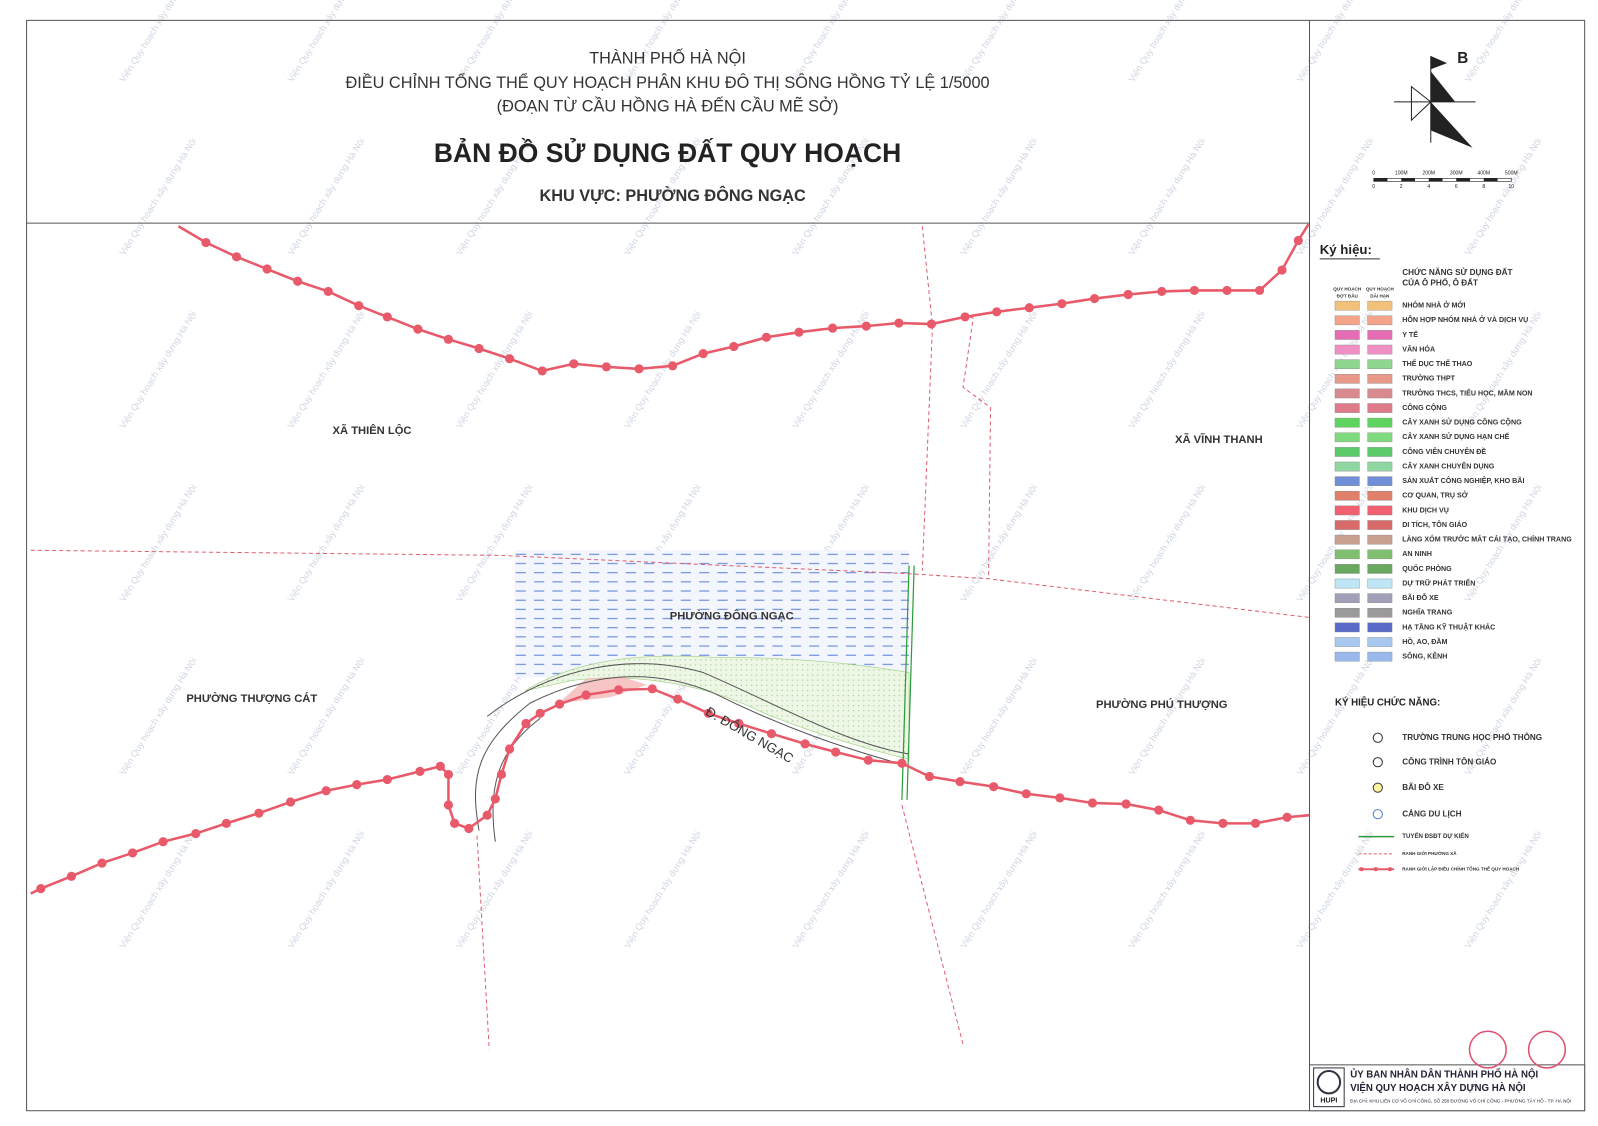 Image resolution: width=1598 pixels, height=1126 pixels. Describe the element at coordinates (1483, 187) in the screenshot. I see `scale-label: 8` at that location.